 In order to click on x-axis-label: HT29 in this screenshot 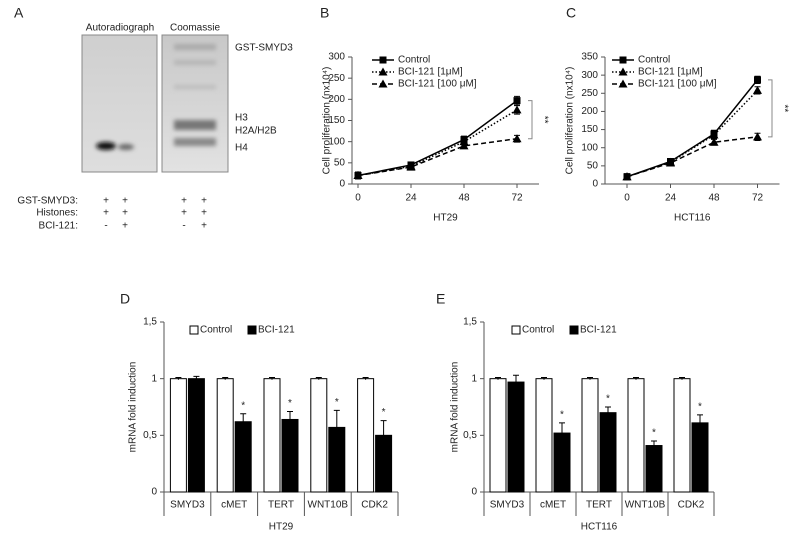, I will do `click(281, 527)`.